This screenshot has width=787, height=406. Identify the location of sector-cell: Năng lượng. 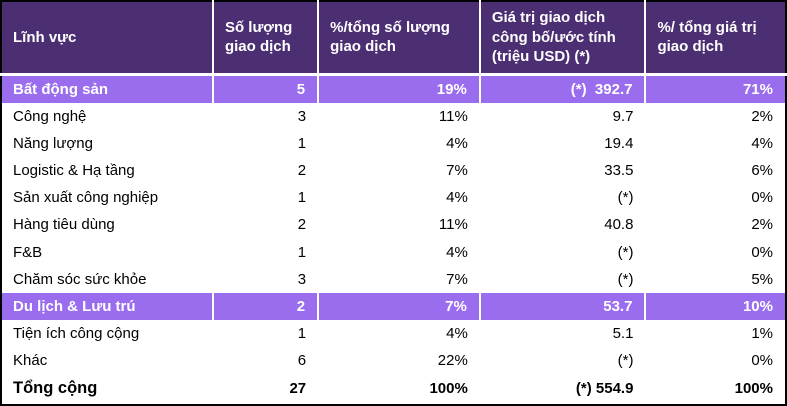
(107, 144).